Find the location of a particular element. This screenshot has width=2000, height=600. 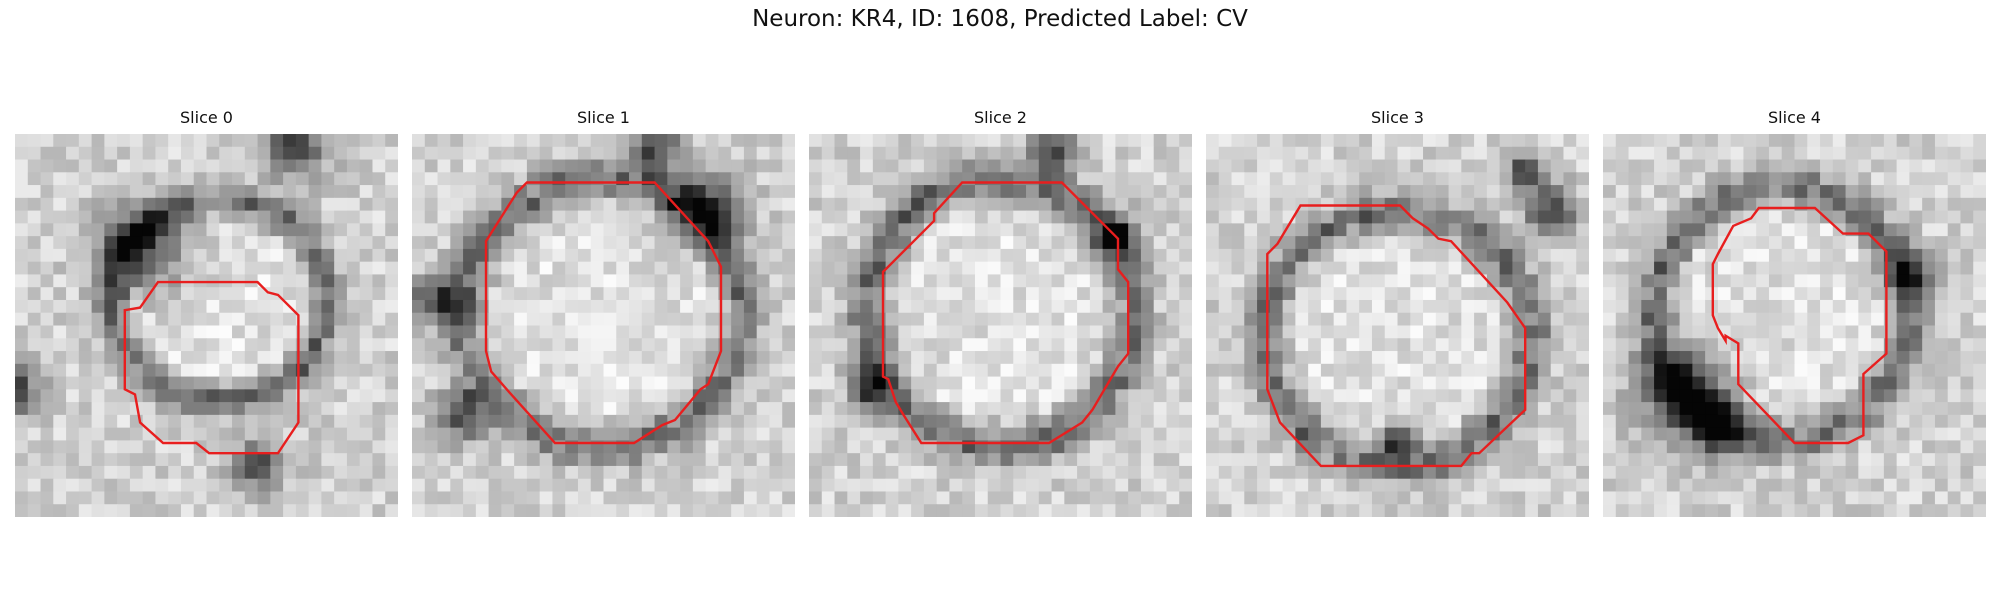

slice-title: Slice 4 is located at coordinates (1794, 117).